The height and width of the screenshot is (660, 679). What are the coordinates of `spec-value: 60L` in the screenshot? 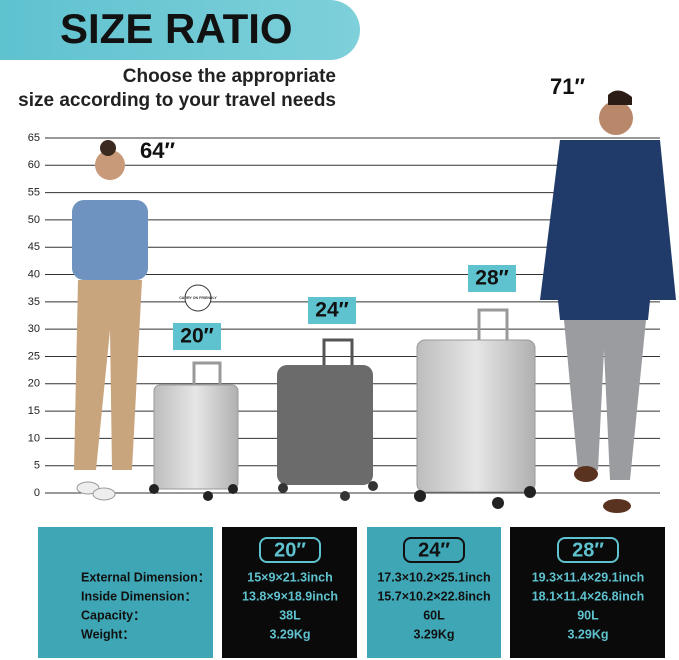 It's located at (434, 615).